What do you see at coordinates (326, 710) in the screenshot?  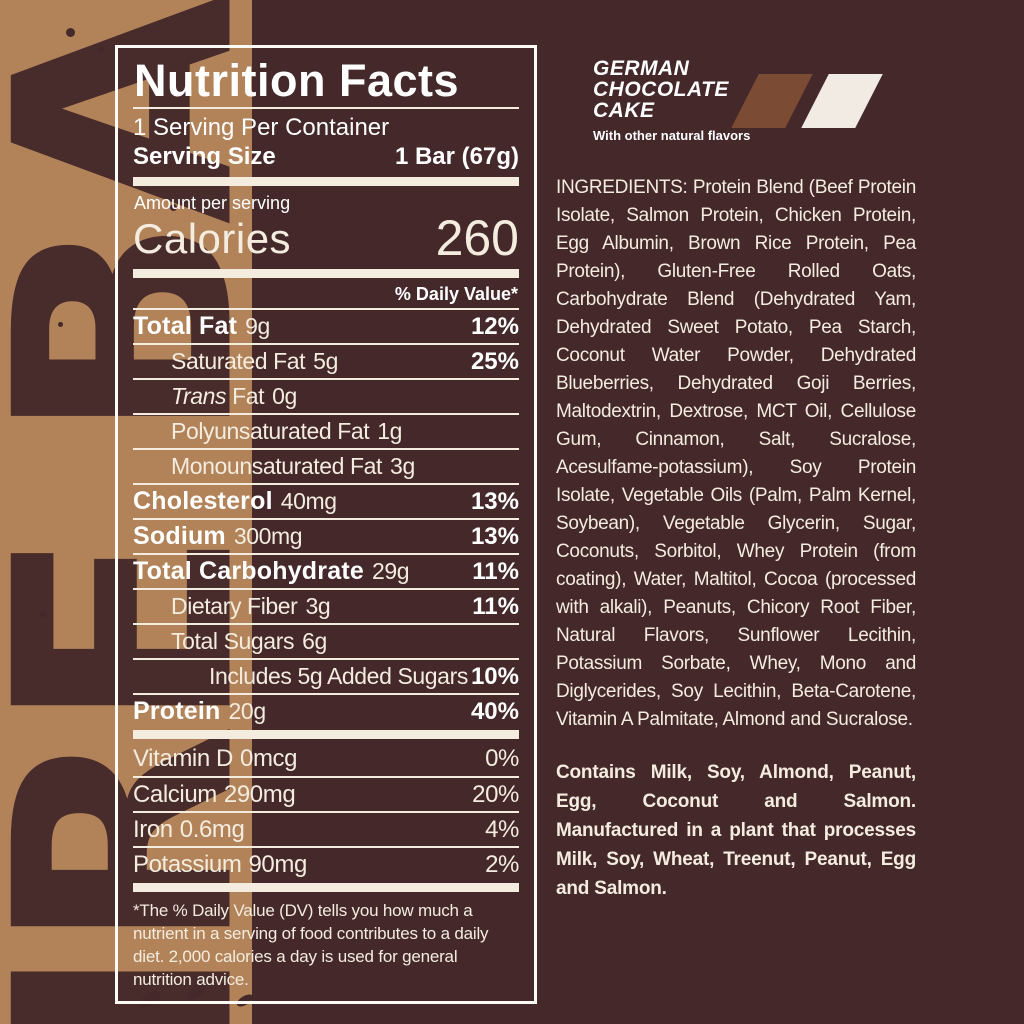 I see `nutrient-row-protein: Protein 20g 40%` at bounding box center [326, 710].